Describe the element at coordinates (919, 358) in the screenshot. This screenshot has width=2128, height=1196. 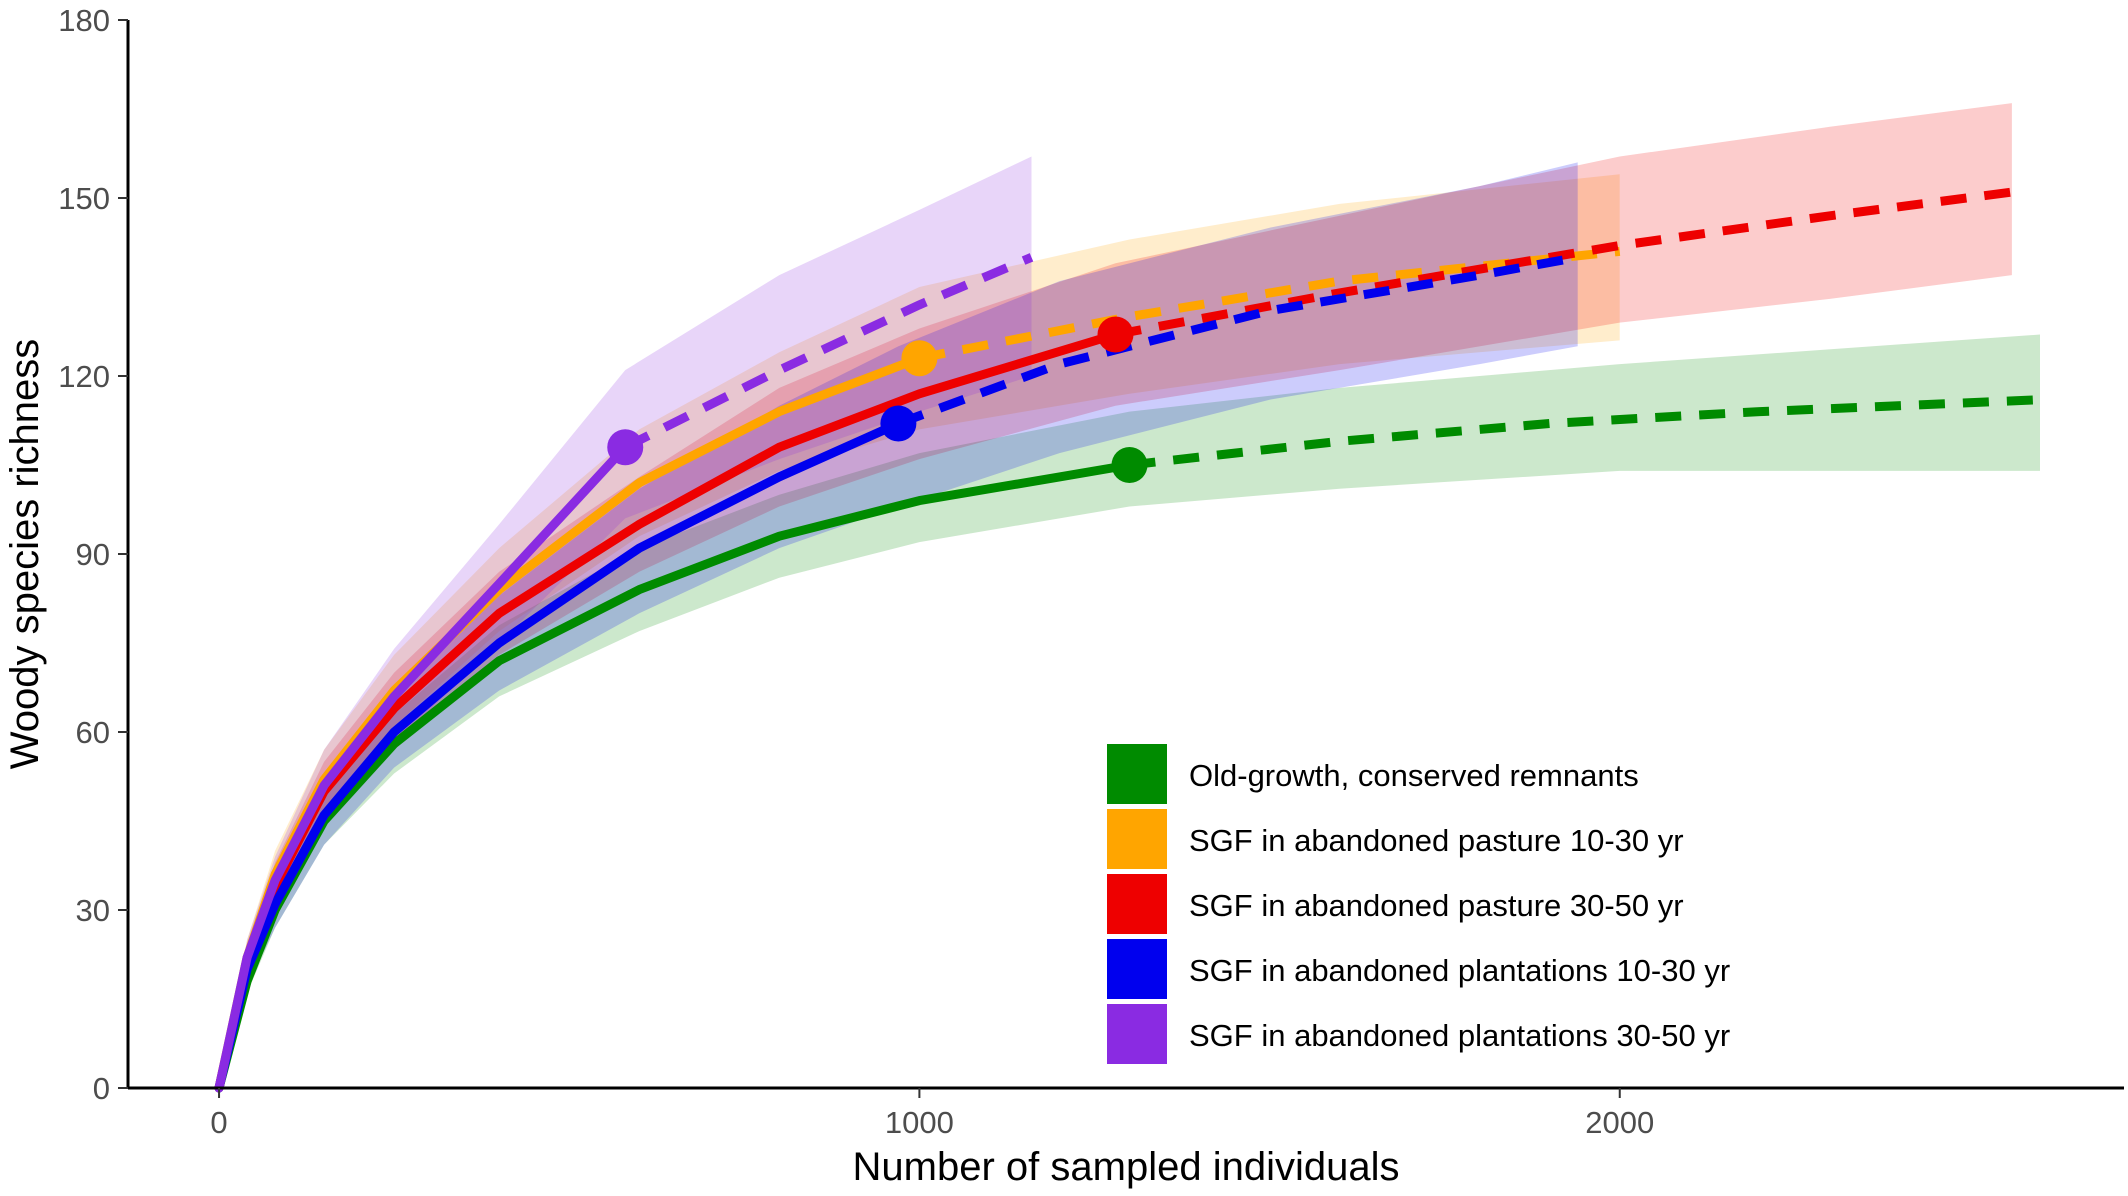
I see `observed-point-sgf-in-abandoned-pasture-10-30-yr` at that location.